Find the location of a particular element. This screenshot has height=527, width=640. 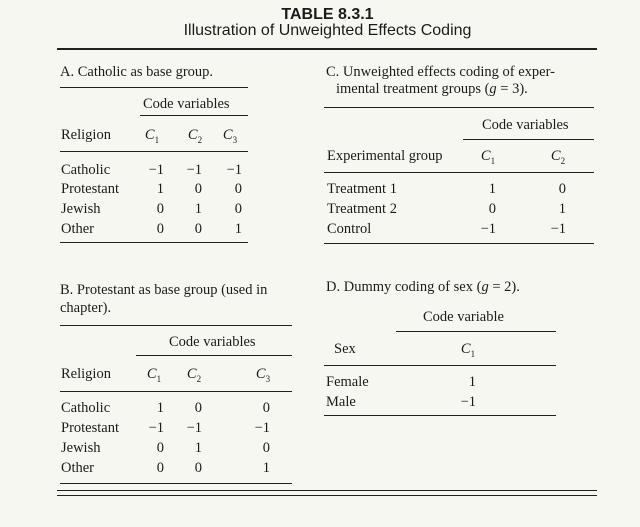

panel-b-row-label: Catholic is located at coordinates (86, 408).